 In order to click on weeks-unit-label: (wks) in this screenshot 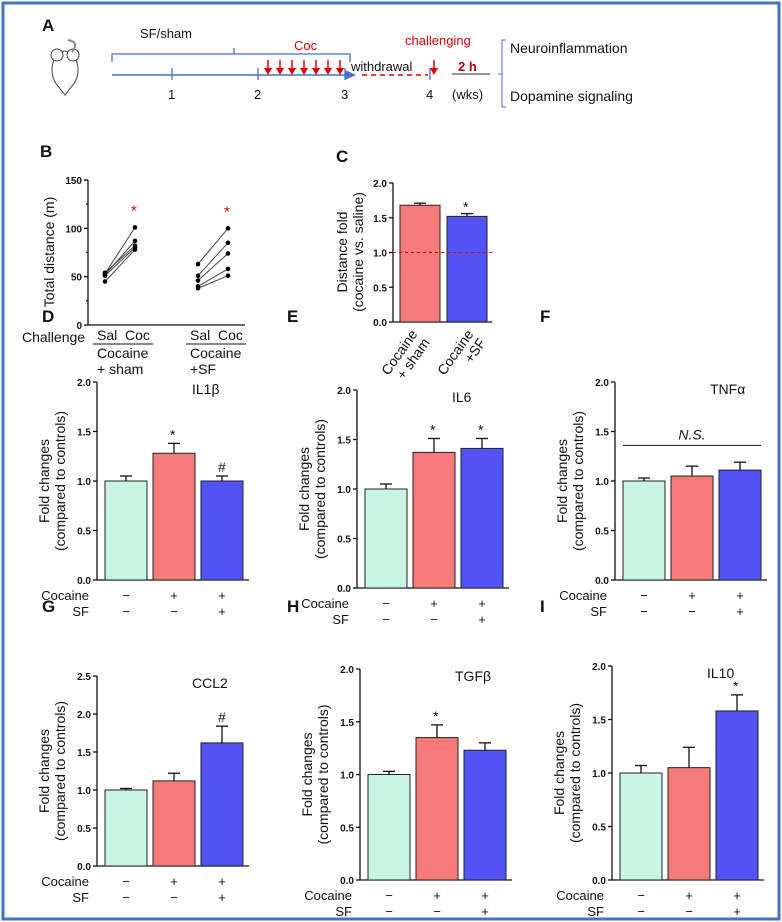, I will do `click(467, 94)`.